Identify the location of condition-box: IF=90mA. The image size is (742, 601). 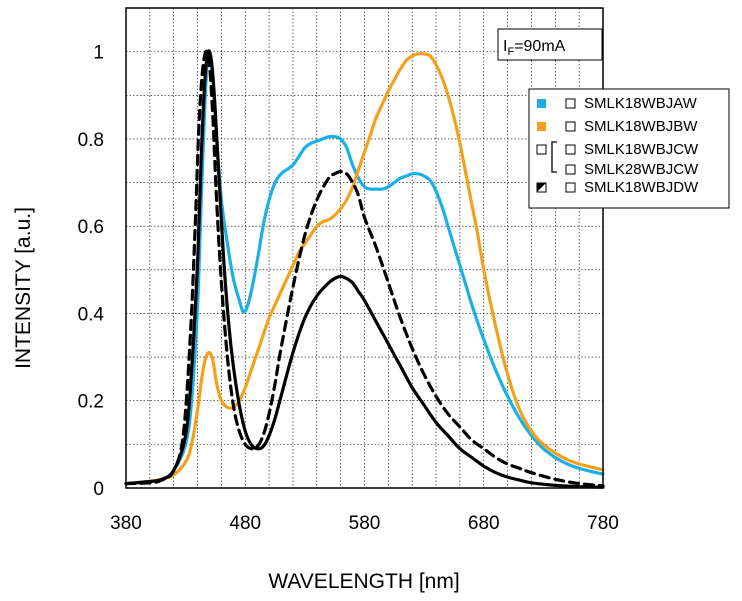
(550, 44).